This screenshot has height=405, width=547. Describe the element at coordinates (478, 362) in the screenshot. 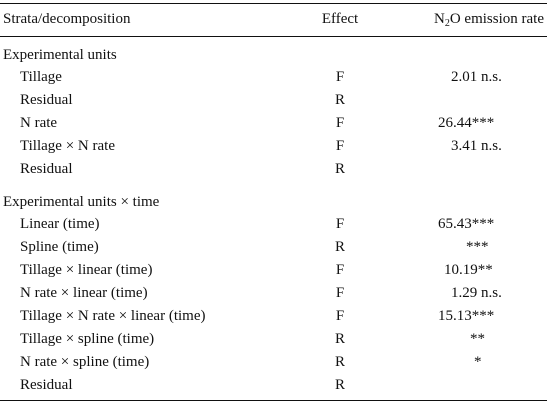

I see `row-rate: *` at that location.